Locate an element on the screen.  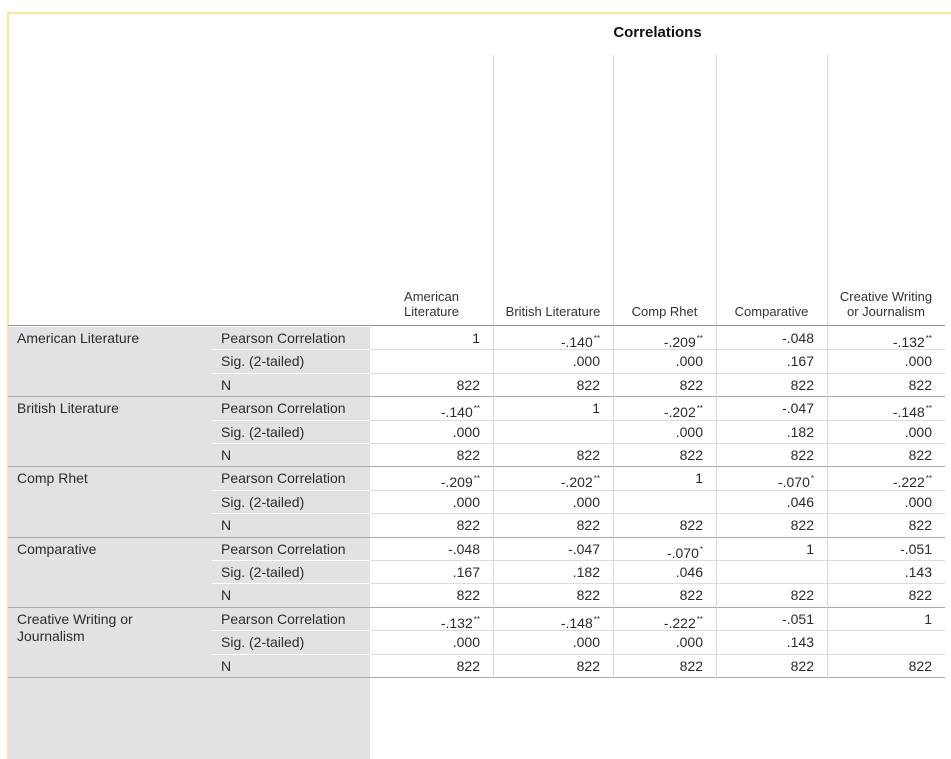
table-title: Correlations is located at coordinates (657, 32).